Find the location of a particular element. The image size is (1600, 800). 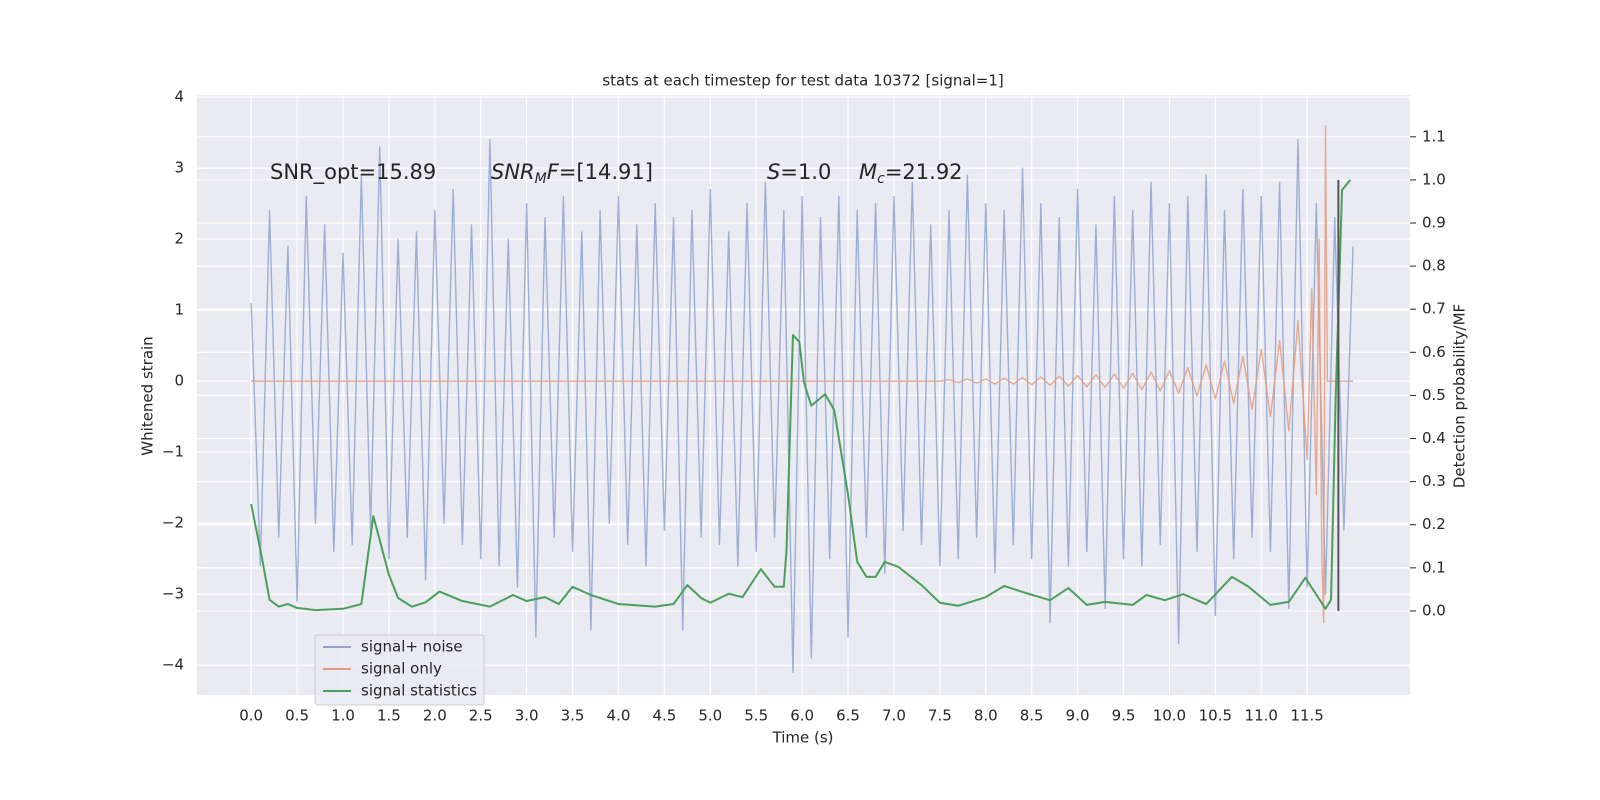

y2-tick-label: 0.0 is located at coordinates (1434, 610).